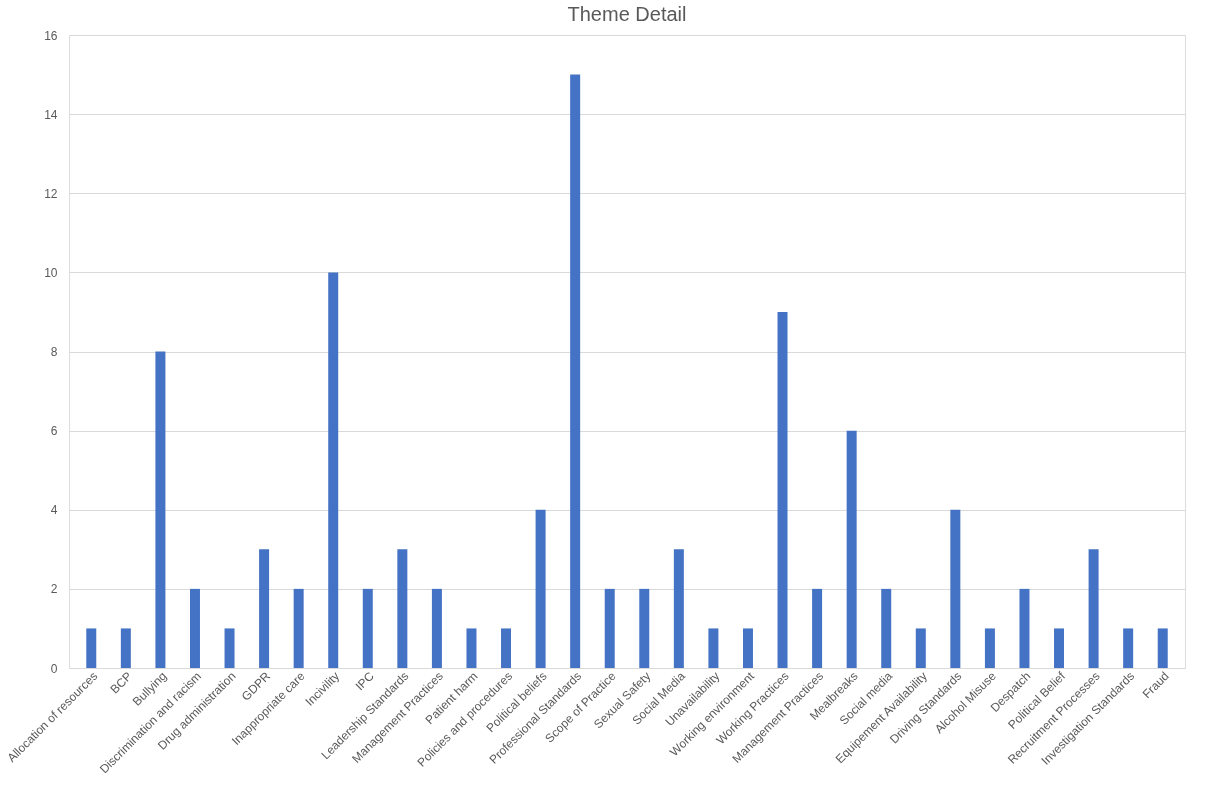 This screenshot has height=793, width=1211. I want to click on y-tick-label: 4, so click(54, 510).